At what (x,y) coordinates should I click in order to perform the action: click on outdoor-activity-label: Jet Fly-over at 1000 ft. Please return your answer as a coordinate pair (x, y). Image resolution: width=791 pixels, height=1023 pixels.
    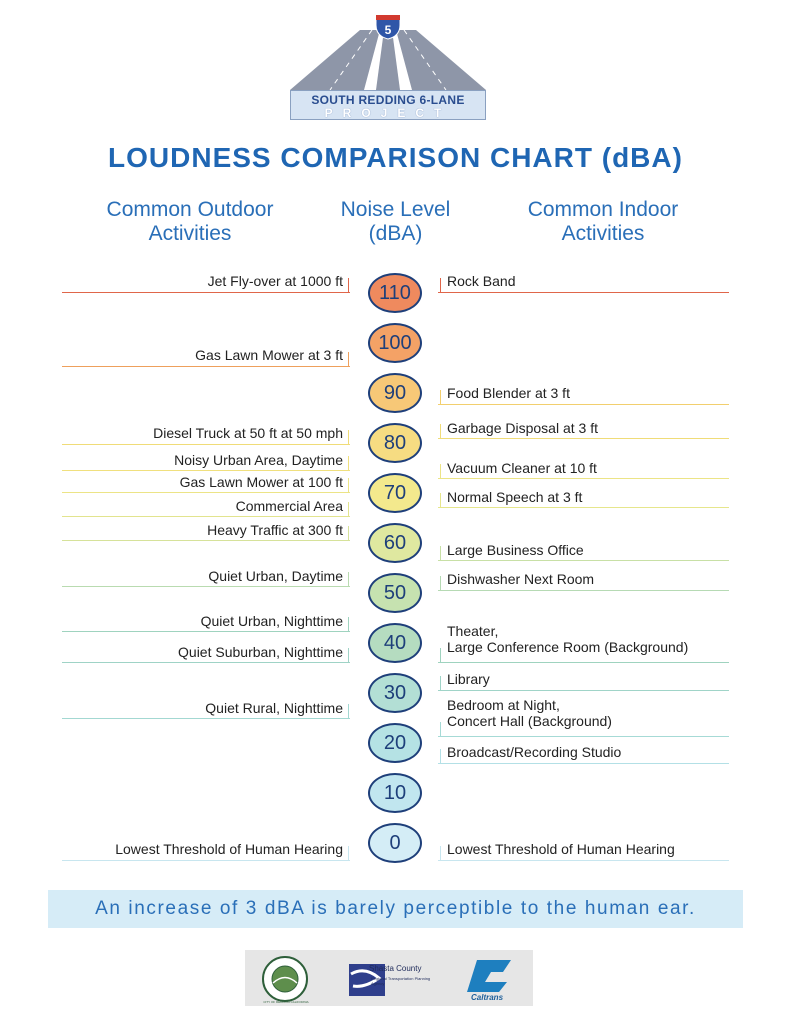
    Looking at the image, I should click on (275, 281).